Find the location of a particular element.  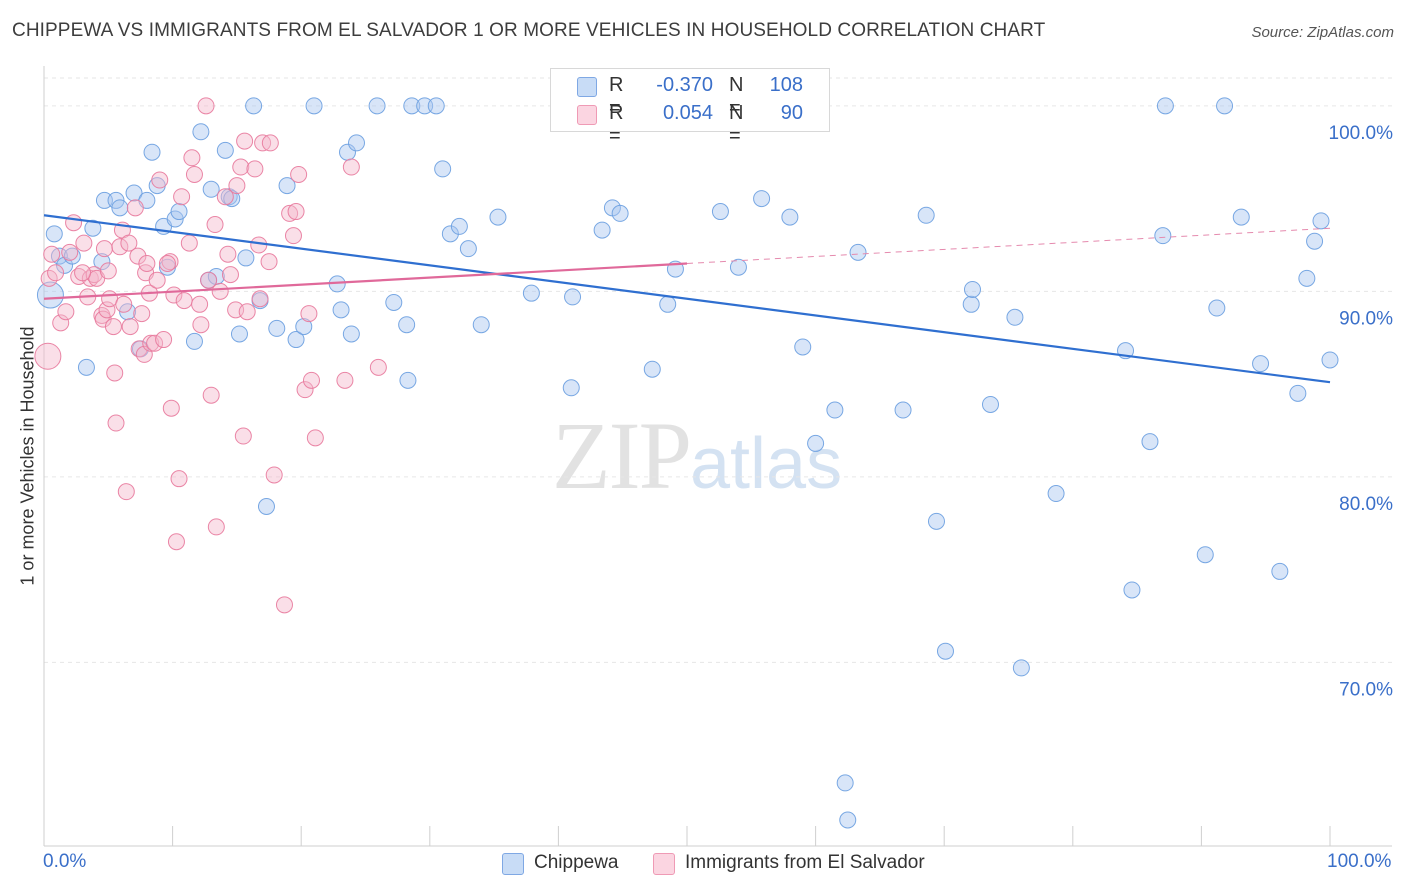

y-axis-label: 1 or more Vehicles in Household is located at coordinates (27, 456).